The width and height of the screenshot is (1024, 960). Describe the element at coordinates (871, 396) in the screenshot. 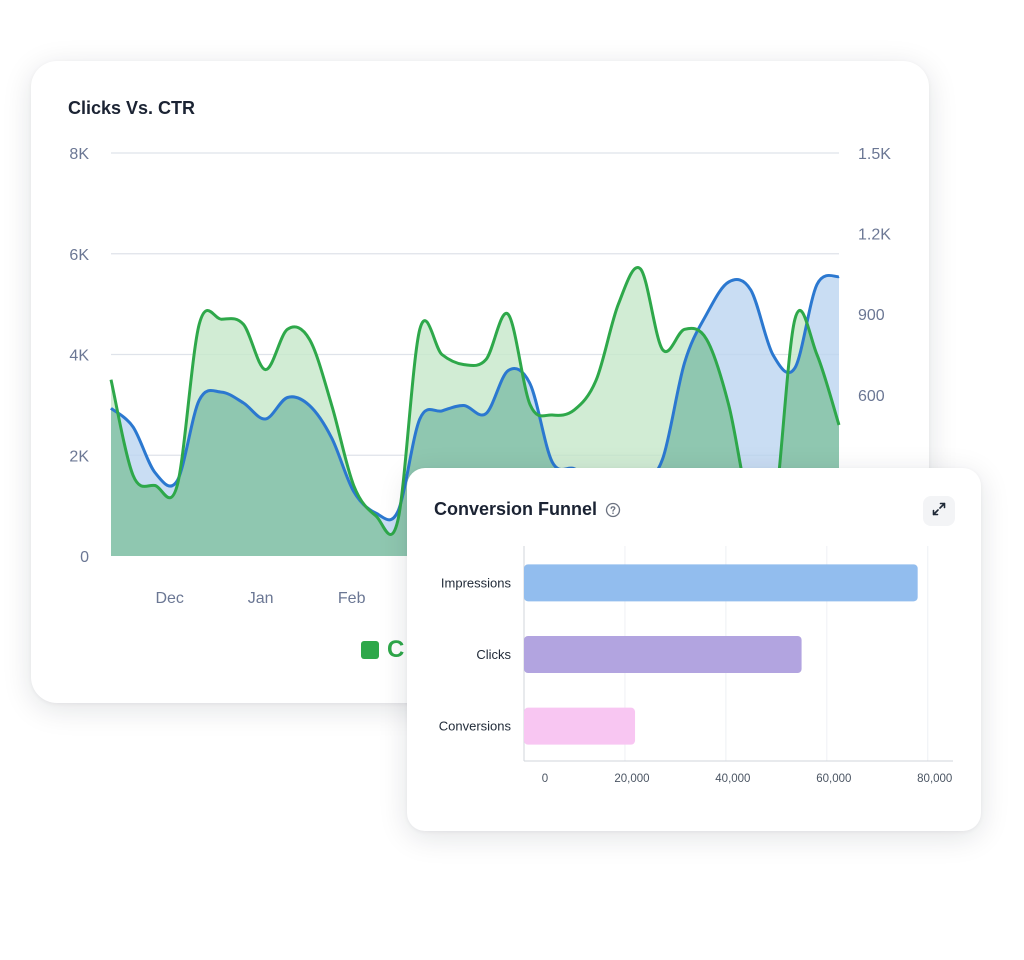

I see `y2-tick-label: 600` at that location.